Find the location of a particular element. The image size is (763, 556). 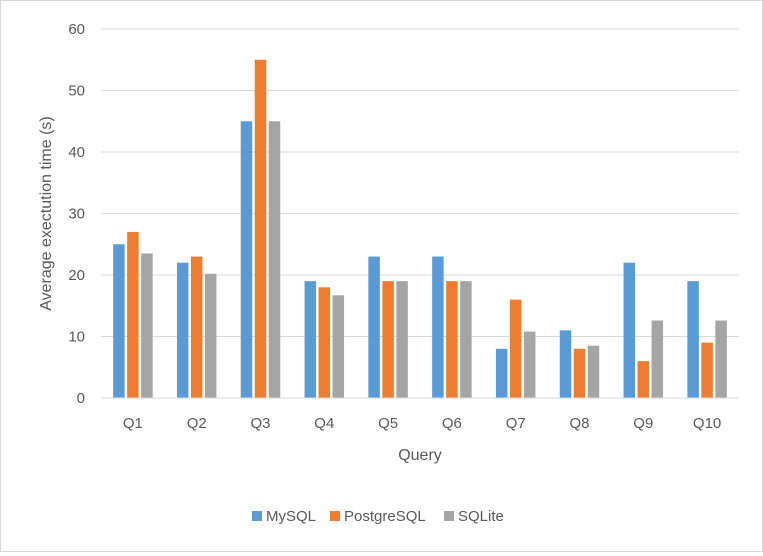

x-tick-label: Q6 is located at coordinates (452, 423).